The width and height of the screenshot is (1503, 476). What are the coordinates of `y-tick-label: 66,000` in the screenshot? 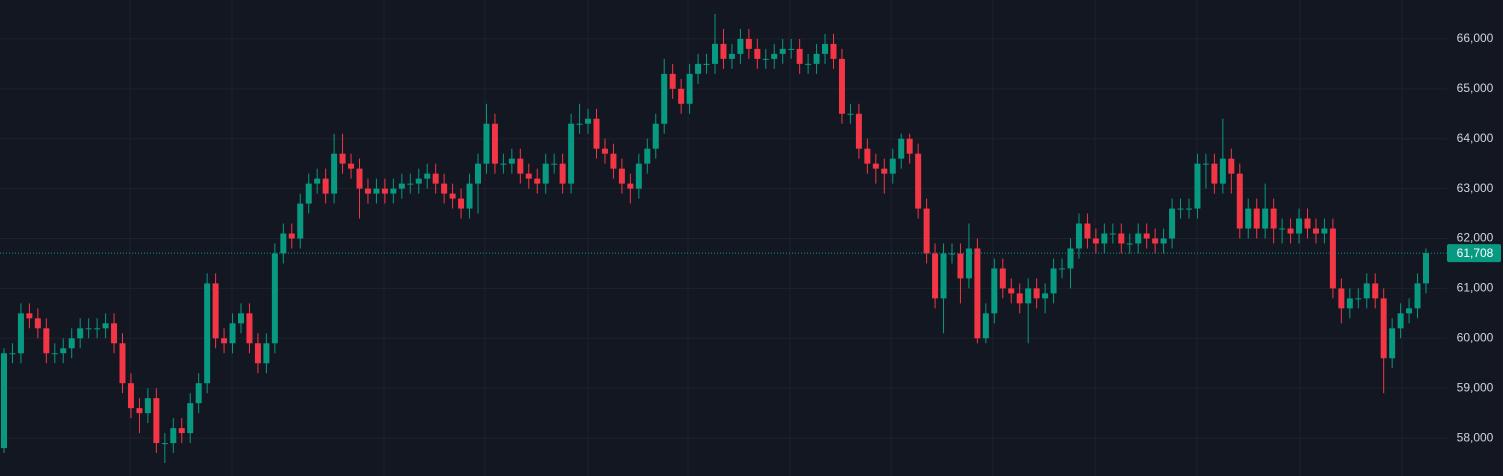 It's located at (1475, 38).